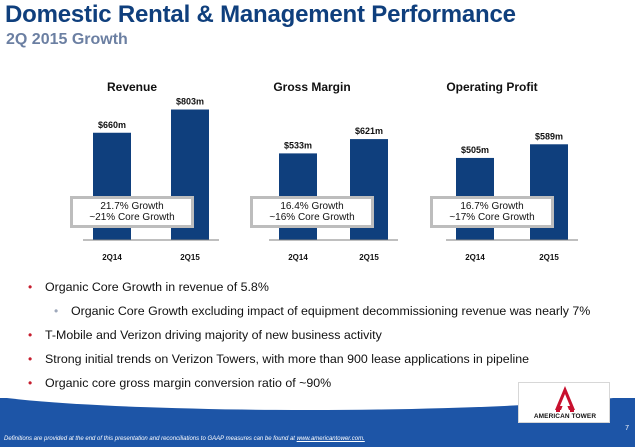 The image size is (635, 447). What do you see at coordinates (311, 206) in the screenshot?
I see `gross-margin-growth-line: 16.4% Growth` at bounding box center [311, 206].